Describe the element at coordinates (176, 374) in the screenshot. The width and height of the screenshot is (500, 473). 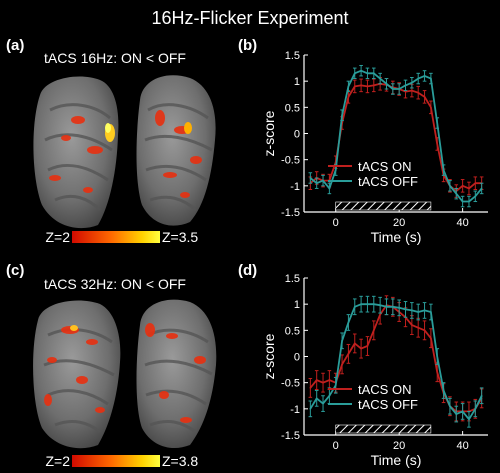
I see `brain-right-hemisphere-c` at that location.